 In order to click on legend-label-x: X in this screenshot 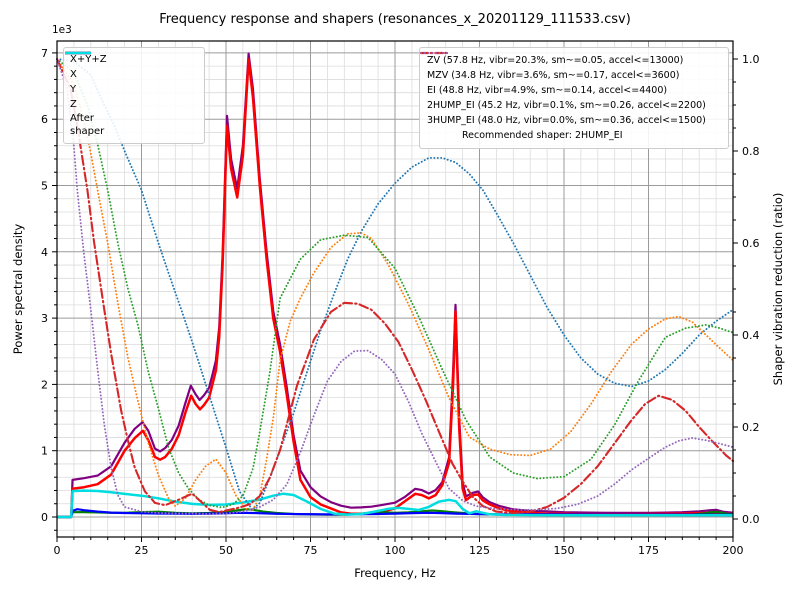, I will do `click(73, 75)`.